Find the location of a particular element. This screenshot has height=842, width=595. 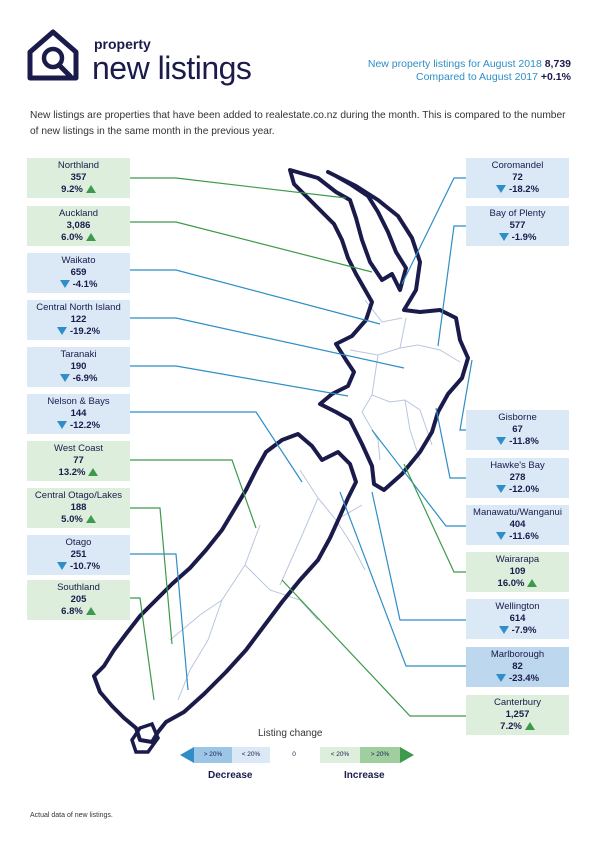

region-value: 144 is located at coordinates (78, 413).